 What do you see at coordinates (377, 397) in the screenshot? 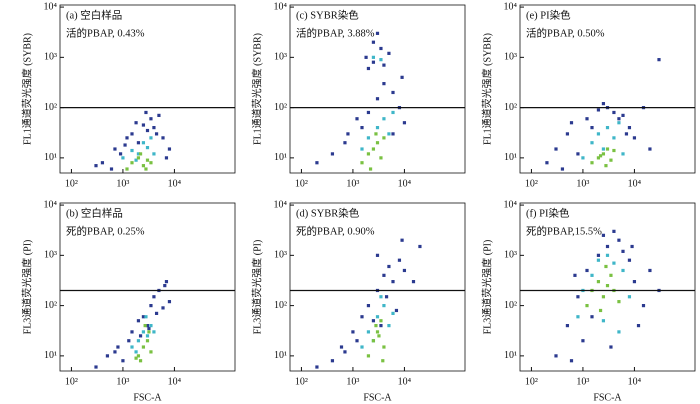
I see `x-axis-label: FSC-A` at bounding box center [377, 397].